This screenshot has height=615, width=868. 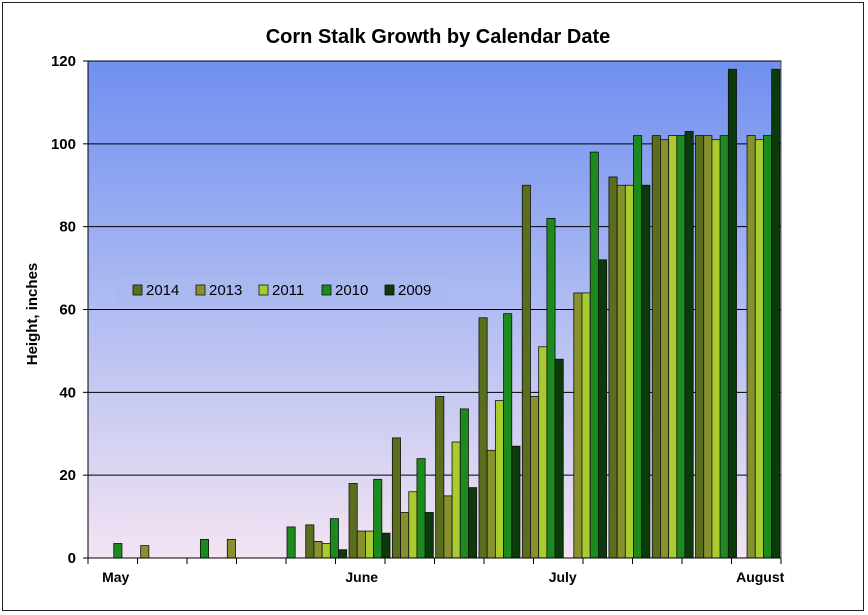 What do you see at coordinates (72, 558) in the screenshot?
I see `y-tick-label-0: 0` at bounding box center [72, 558].